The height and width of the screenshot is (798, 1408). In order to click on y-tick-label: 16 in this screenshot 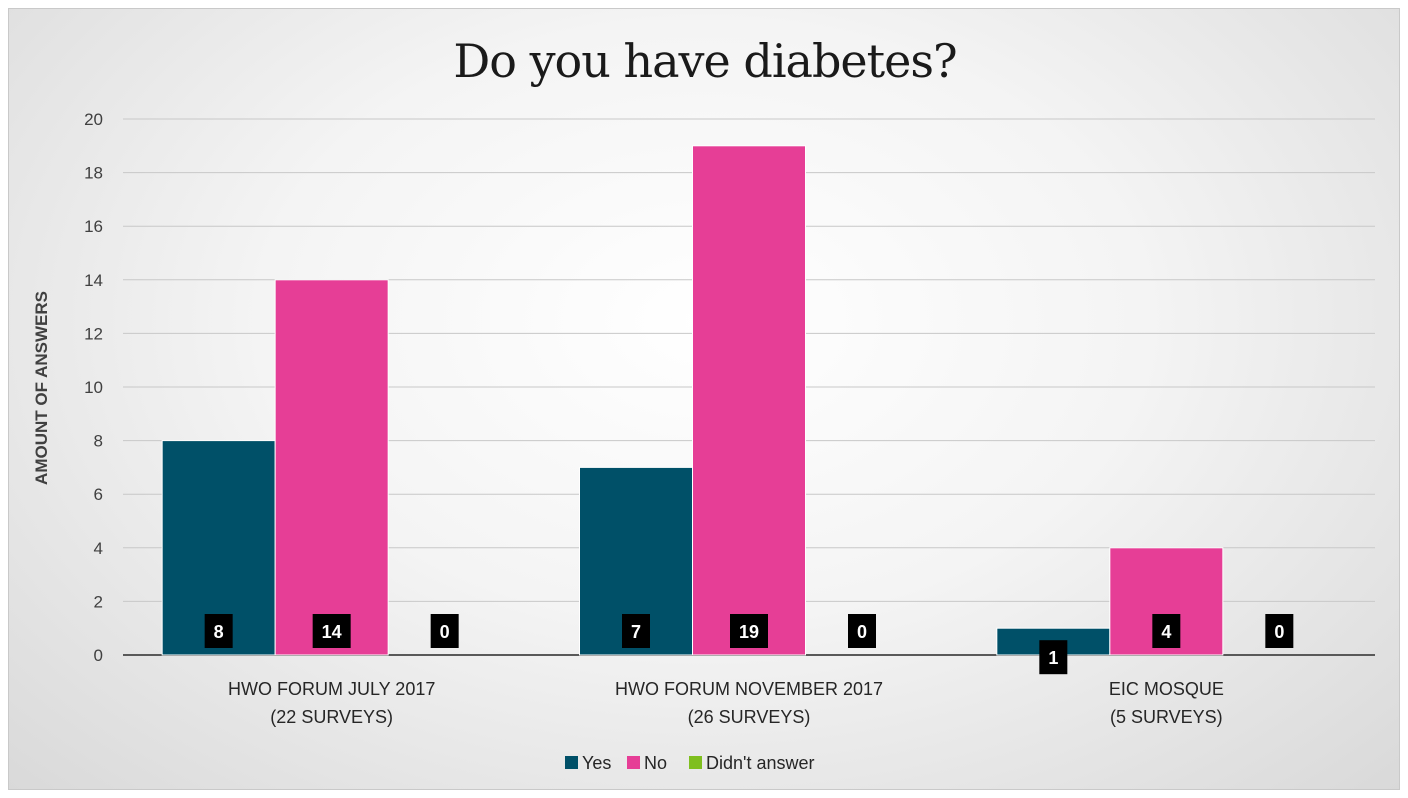, I will do `click(93, 226)`.